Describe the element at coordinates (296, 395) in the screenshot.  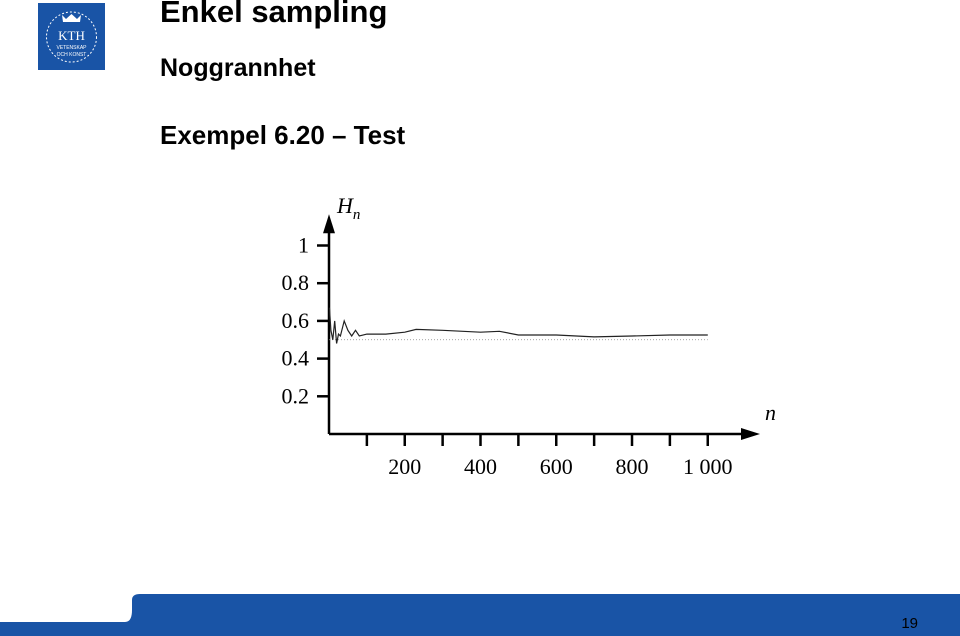
I see `y-tick-label: 0.2` at that location.